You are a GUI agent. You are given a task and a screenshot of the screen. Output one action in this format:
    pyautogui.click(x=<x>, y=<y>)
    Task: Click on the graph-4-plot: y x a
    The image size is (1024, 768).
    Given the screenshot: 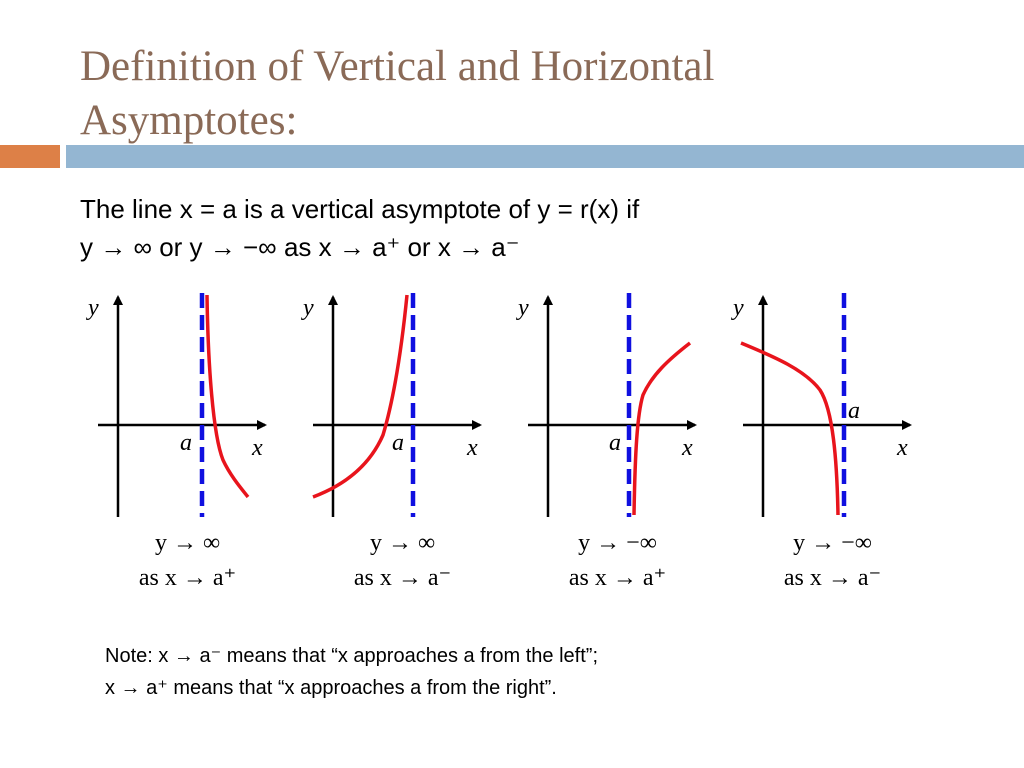 What is the action you would take?
    pyautogui.click(x=821, y=405)
    